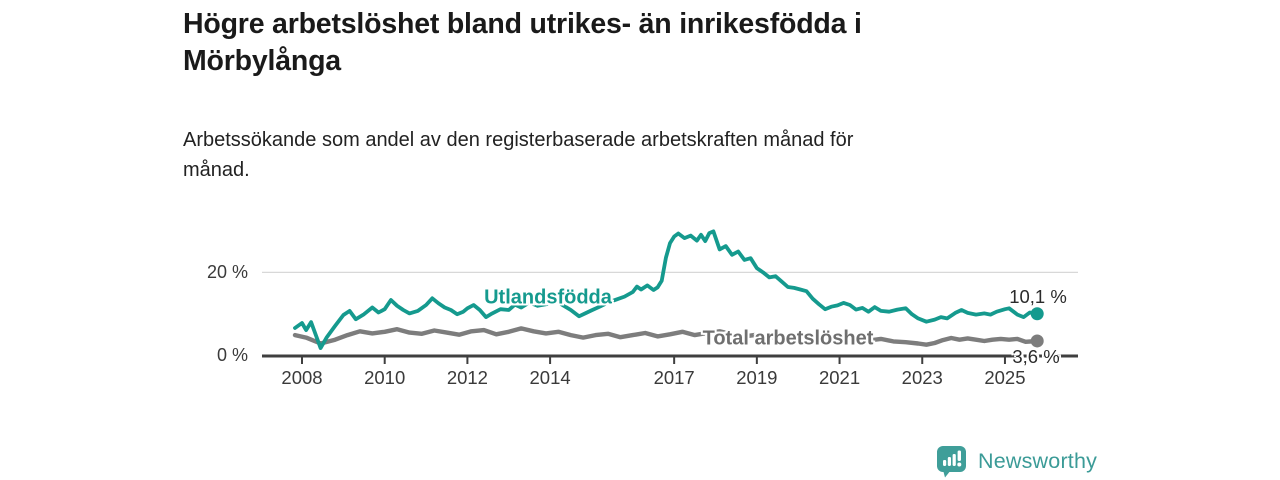 This screenshot has width=1280, height=480. I want to click on end-value-total: 3,6 %, so click(1036, 356).